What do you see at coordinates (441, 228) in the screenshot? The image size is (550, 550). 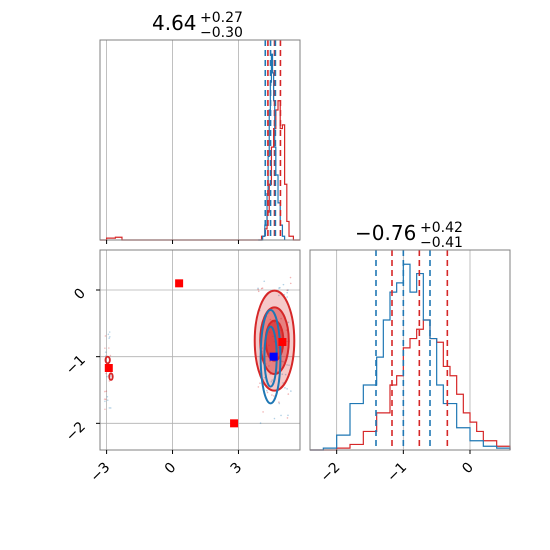 I see `title-plus: +0.42` at bounding box center [441, 228].